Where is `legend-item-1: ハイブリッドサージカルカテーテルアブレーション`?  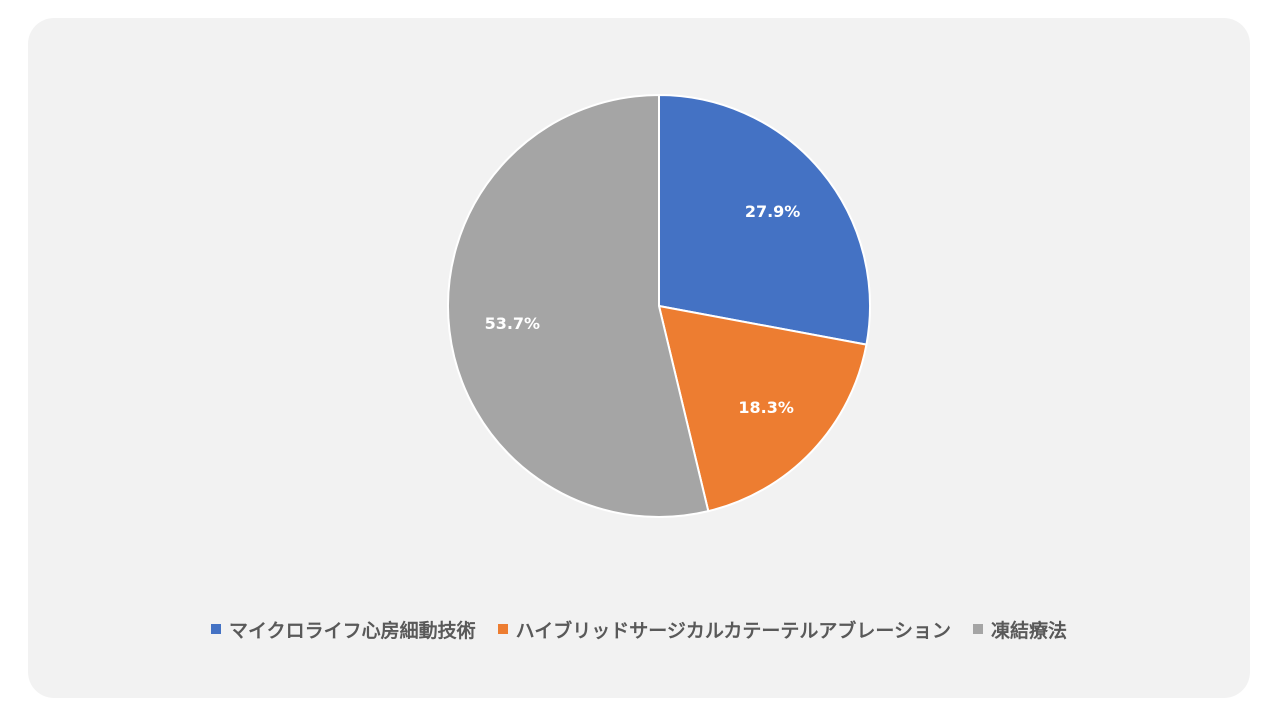
legend-item-1: ハイブリッドサージカルカテーテルアブレーション is located at coordinates (724, 629).